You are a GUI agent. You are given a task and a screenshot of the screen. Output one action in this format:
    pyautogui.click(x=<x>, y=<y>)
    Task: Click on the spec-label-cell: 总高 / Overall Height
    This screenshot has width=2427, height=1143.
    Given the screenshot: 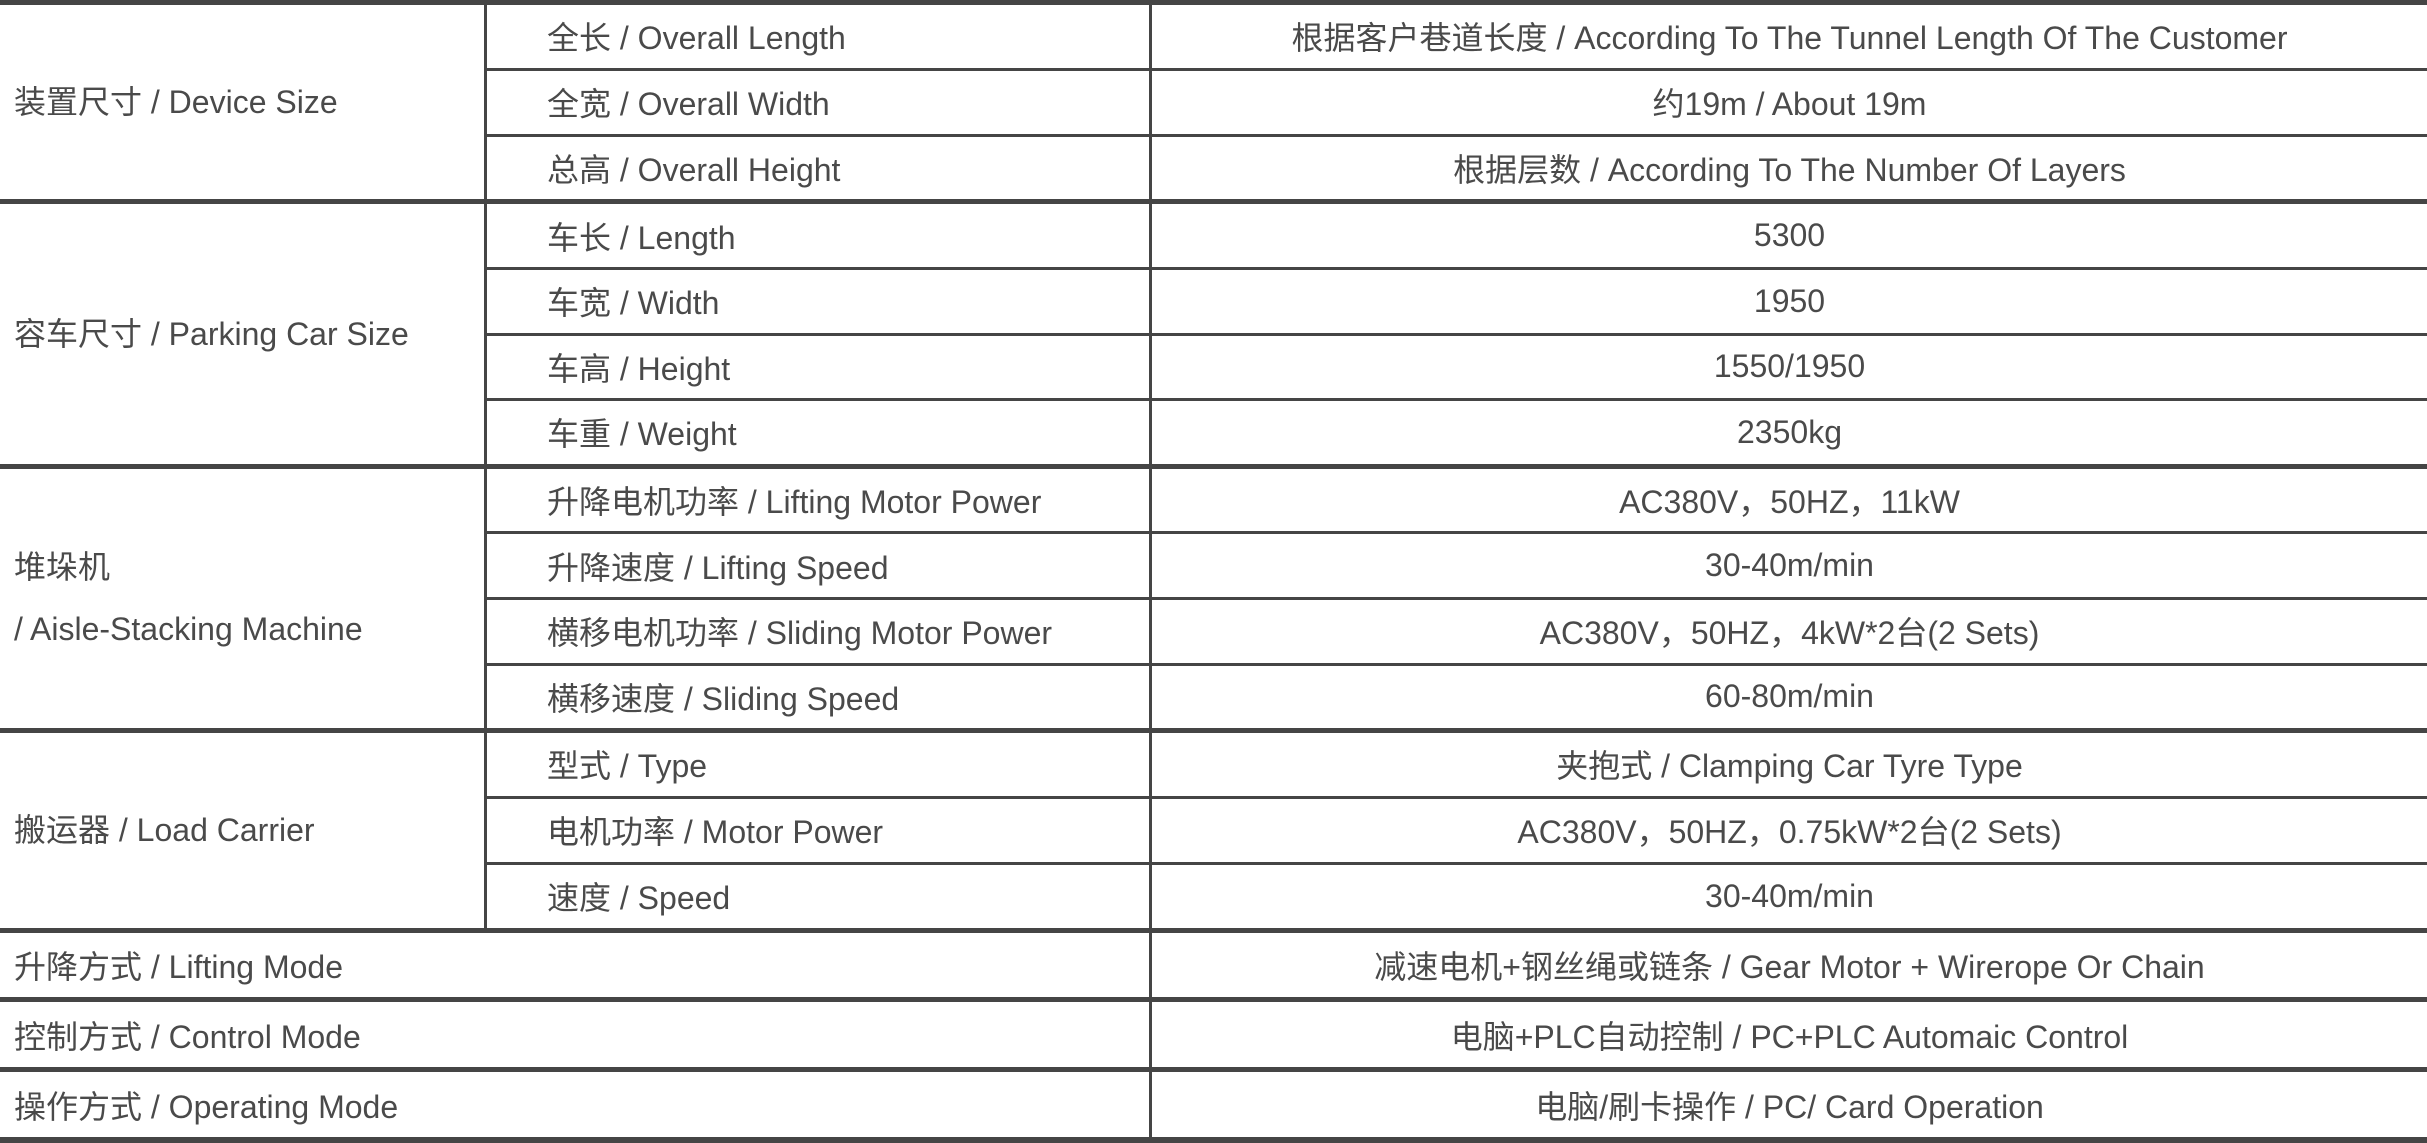 What is the action you would take?
    pyautogui.click(x=819, y=168)
    